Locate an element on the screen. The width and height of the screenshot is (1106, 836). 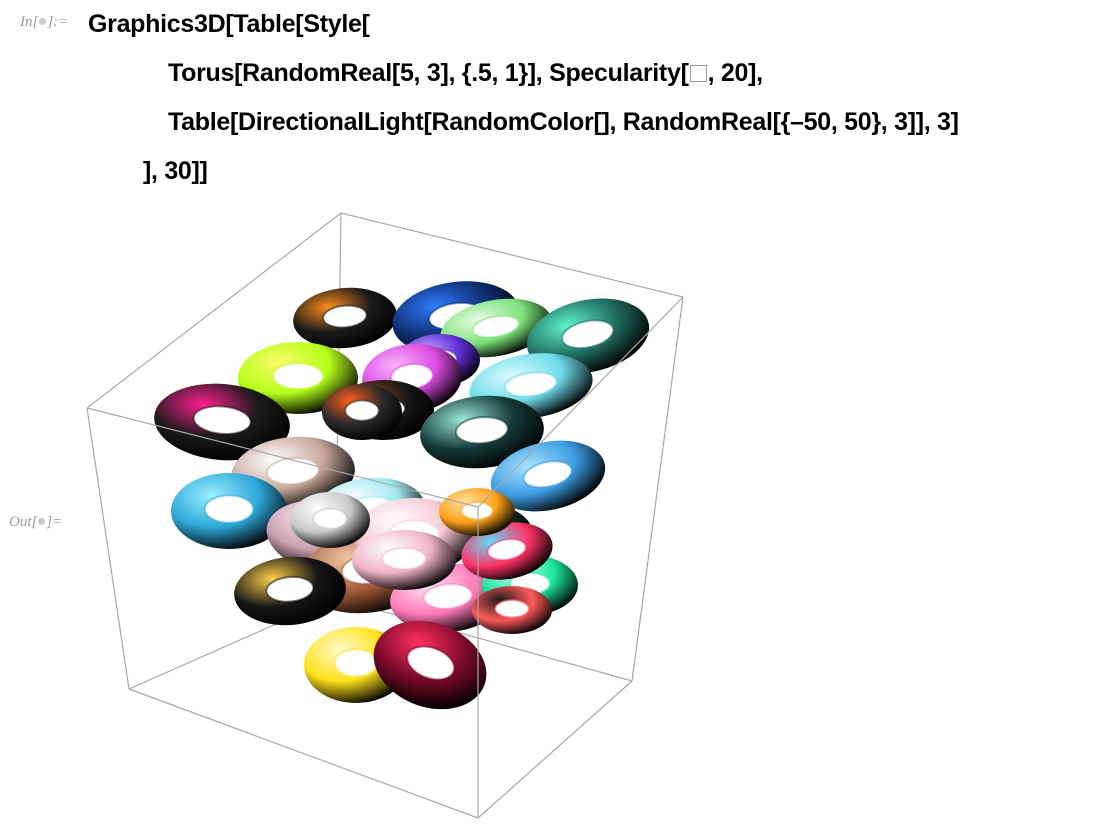
output-cell-label: Out[ ]= is located at coordinates (35, 522).